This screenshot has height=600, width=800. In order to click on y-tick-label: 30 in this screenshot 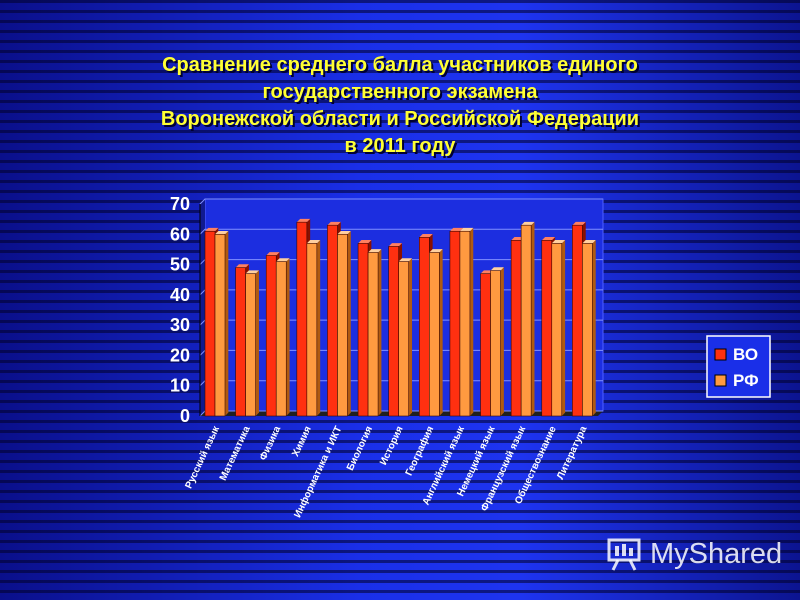, I will do `click(180, 325)`.